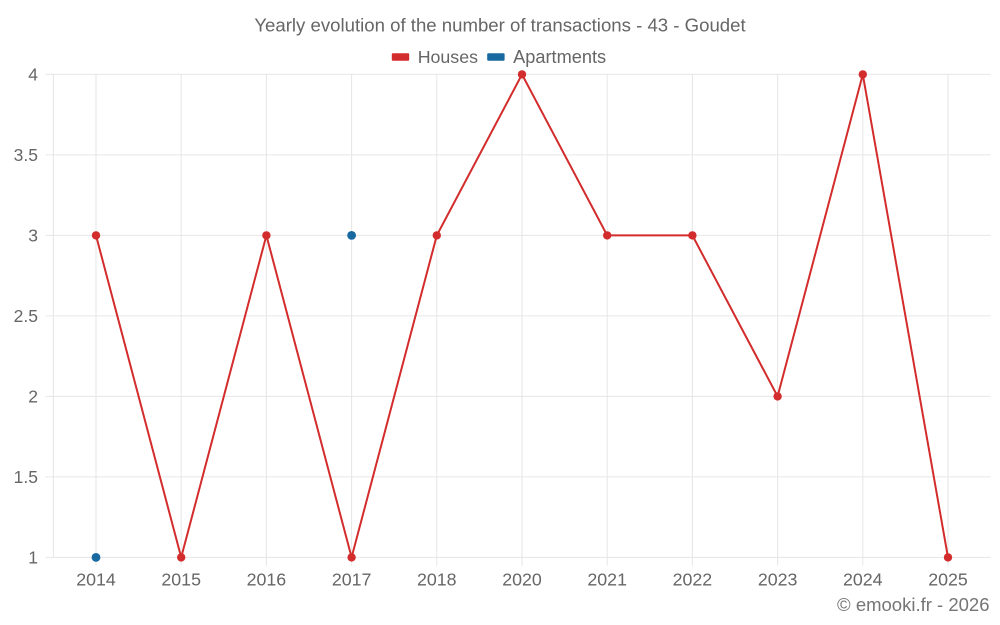 This screenshot has width=1000, height=625. Describe the element at coordinates (26, 155) in the screenshot. I see `svg-text: 3.5` at that location.